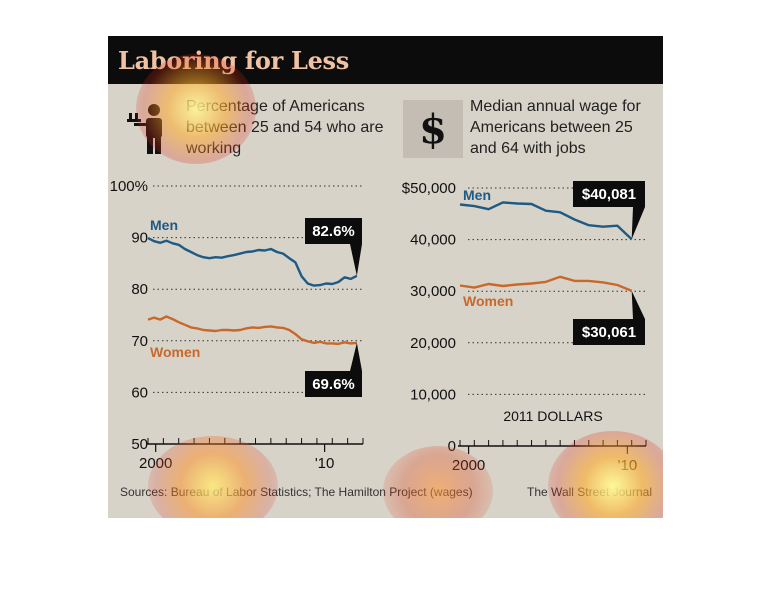  I want to click on y-tick-label: 60, so click(139, 392).